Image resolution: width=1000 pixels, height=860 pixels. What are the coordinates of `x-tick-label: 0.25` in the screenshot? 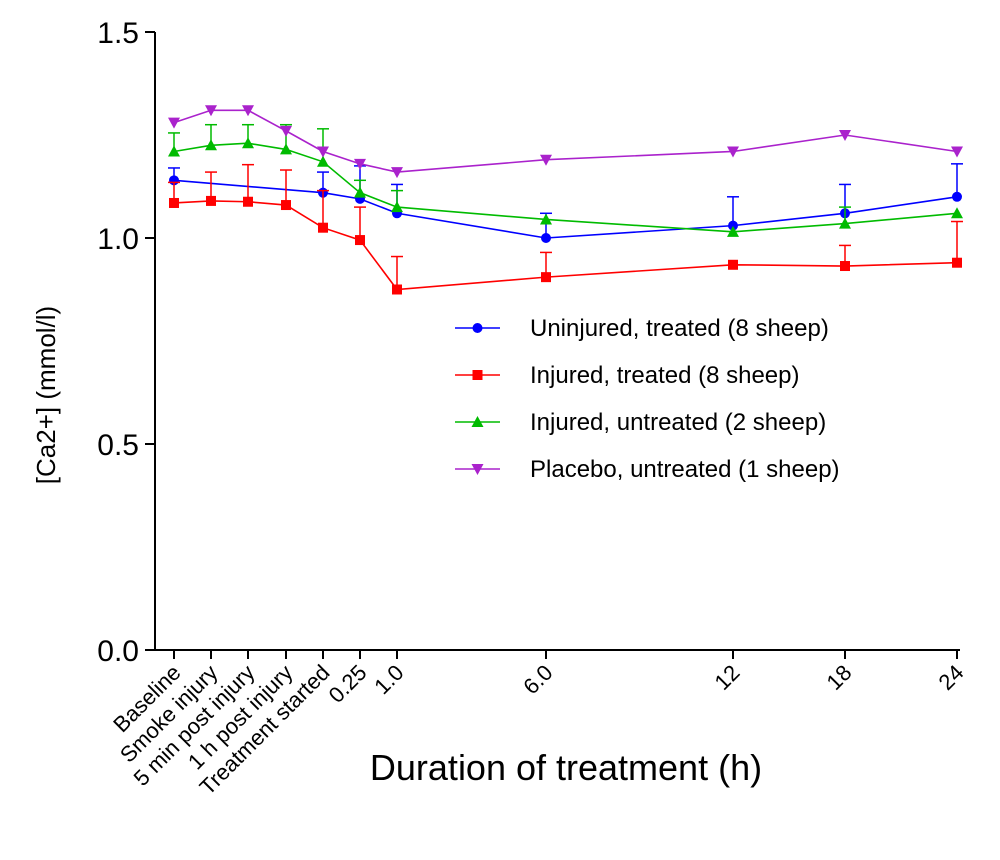 It's located at (348, 684).